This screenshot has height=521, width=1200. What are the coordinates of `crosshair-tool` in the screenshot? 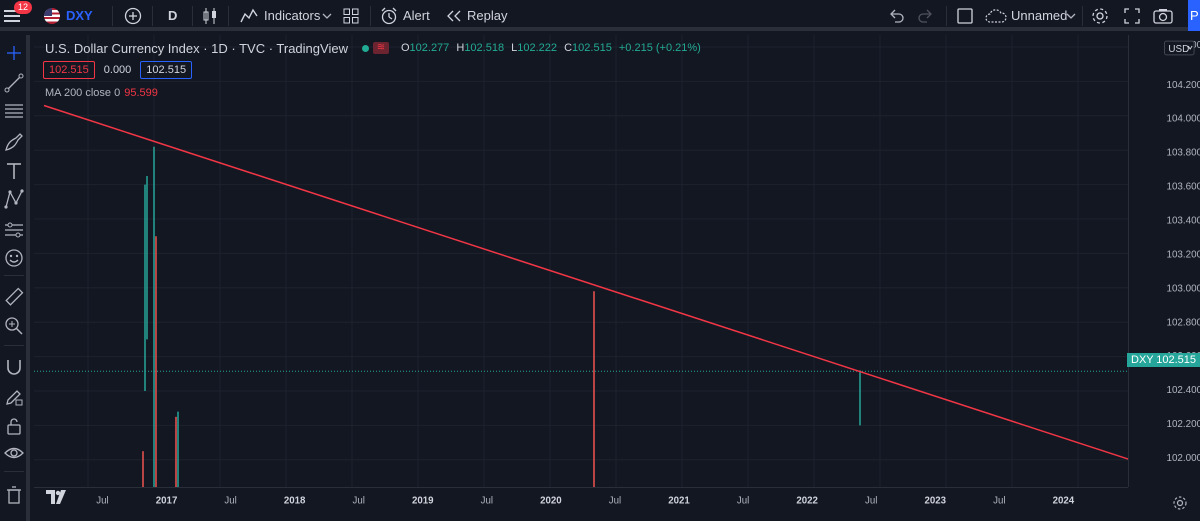 It's located at (14, 53).